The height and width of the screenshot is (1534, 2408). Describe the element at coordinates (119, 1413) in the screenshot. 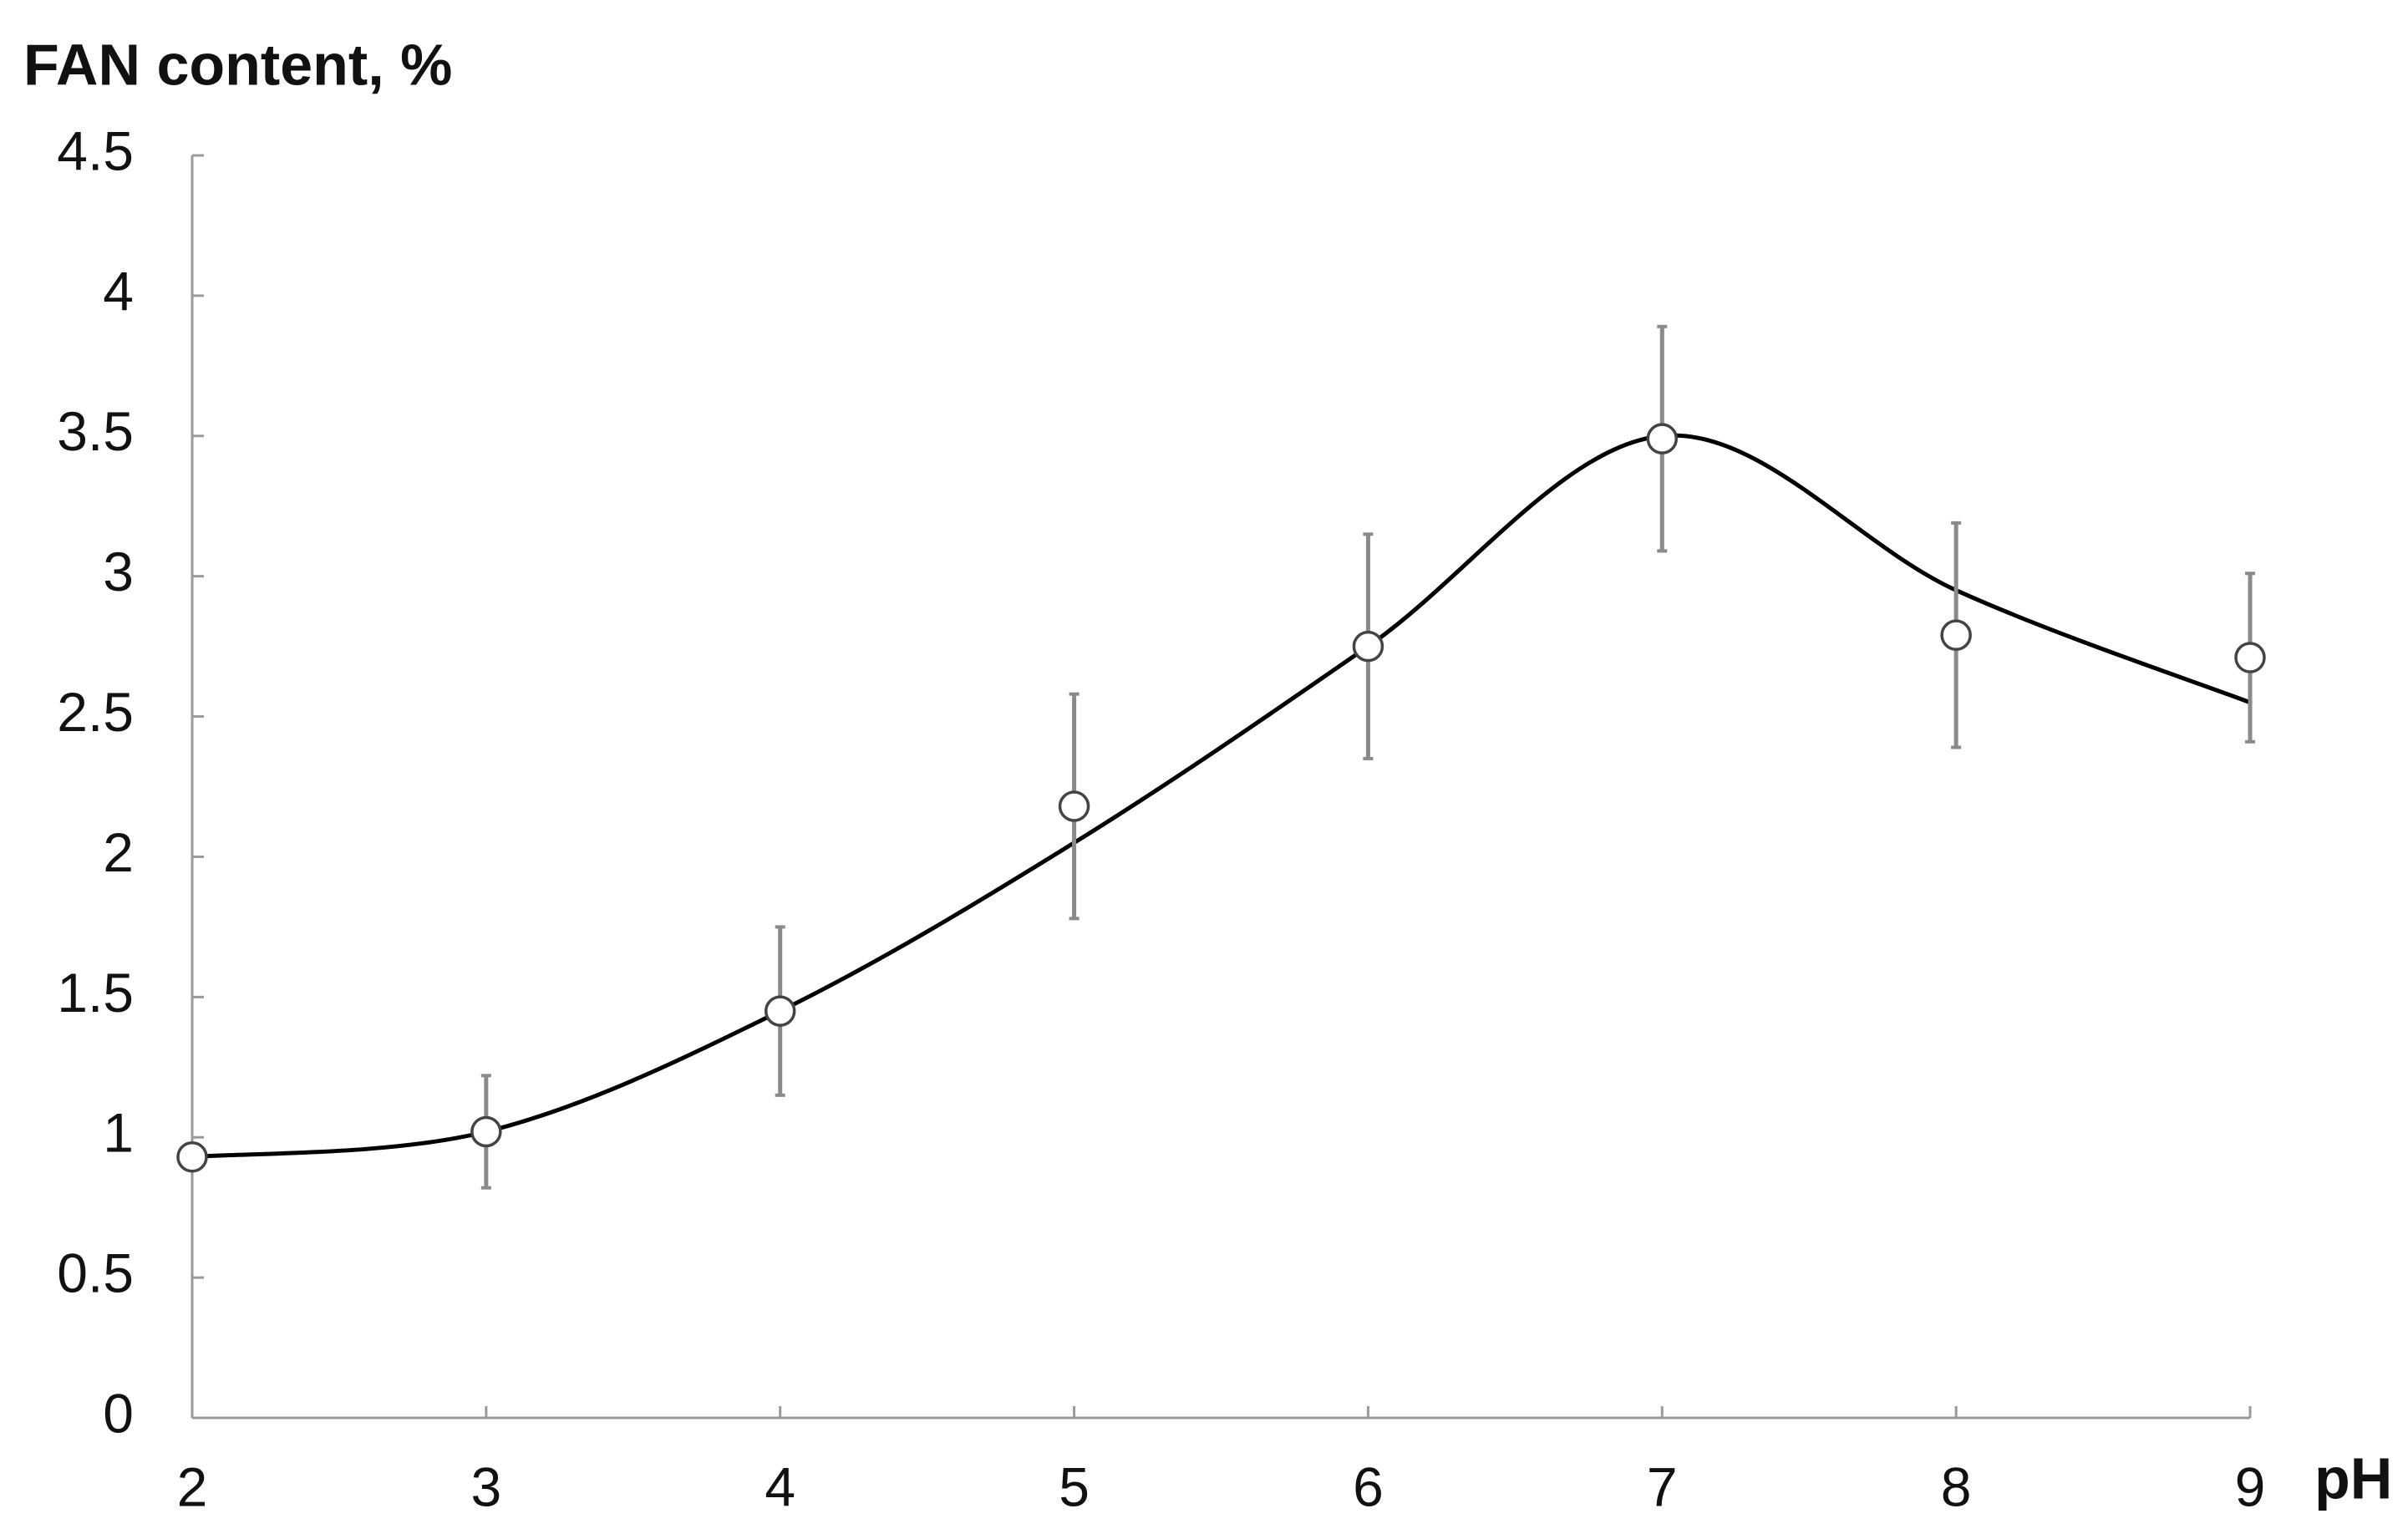

I see `y-tick-label: 0` at that location.